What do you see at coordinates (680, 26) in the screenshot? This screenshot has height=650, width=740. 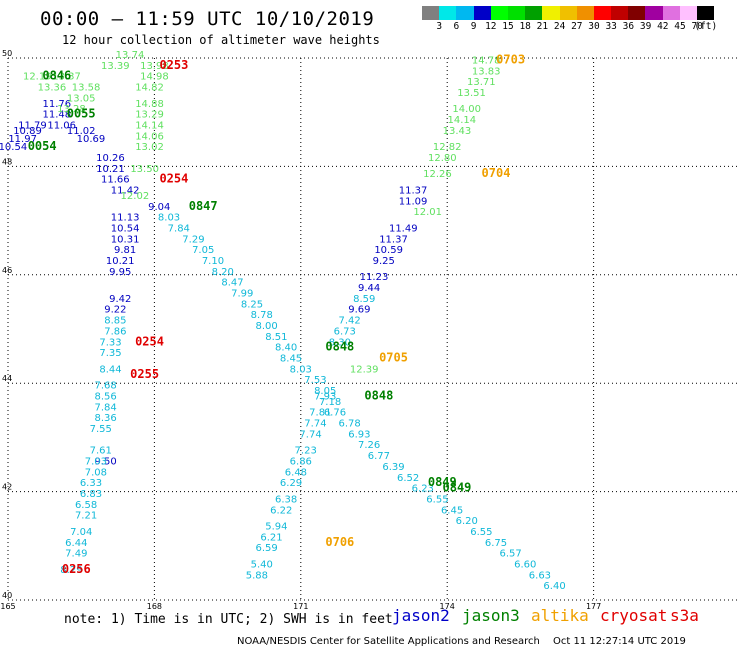 I see `legend-label: 45` at bounding box center [680, 26].